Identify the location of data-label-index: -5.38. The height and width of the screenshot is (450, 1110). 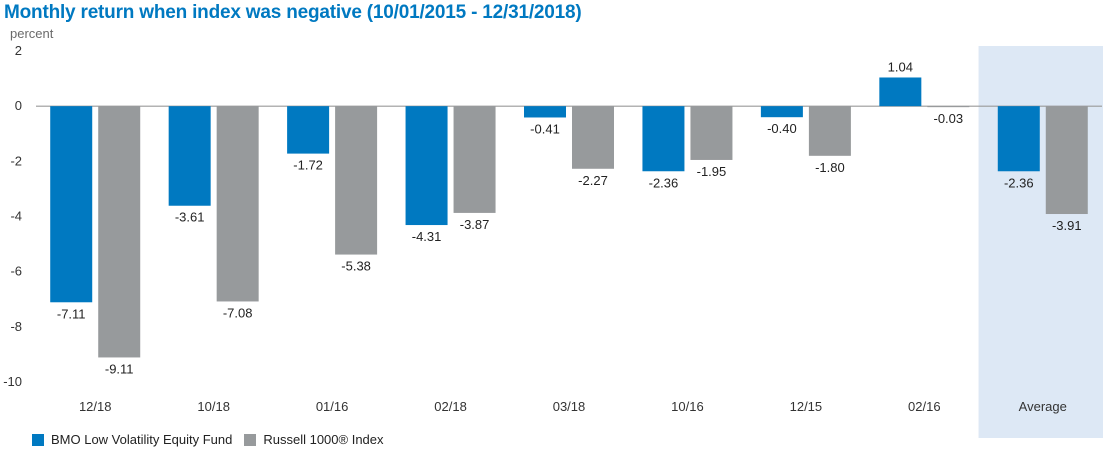
(356, 266).